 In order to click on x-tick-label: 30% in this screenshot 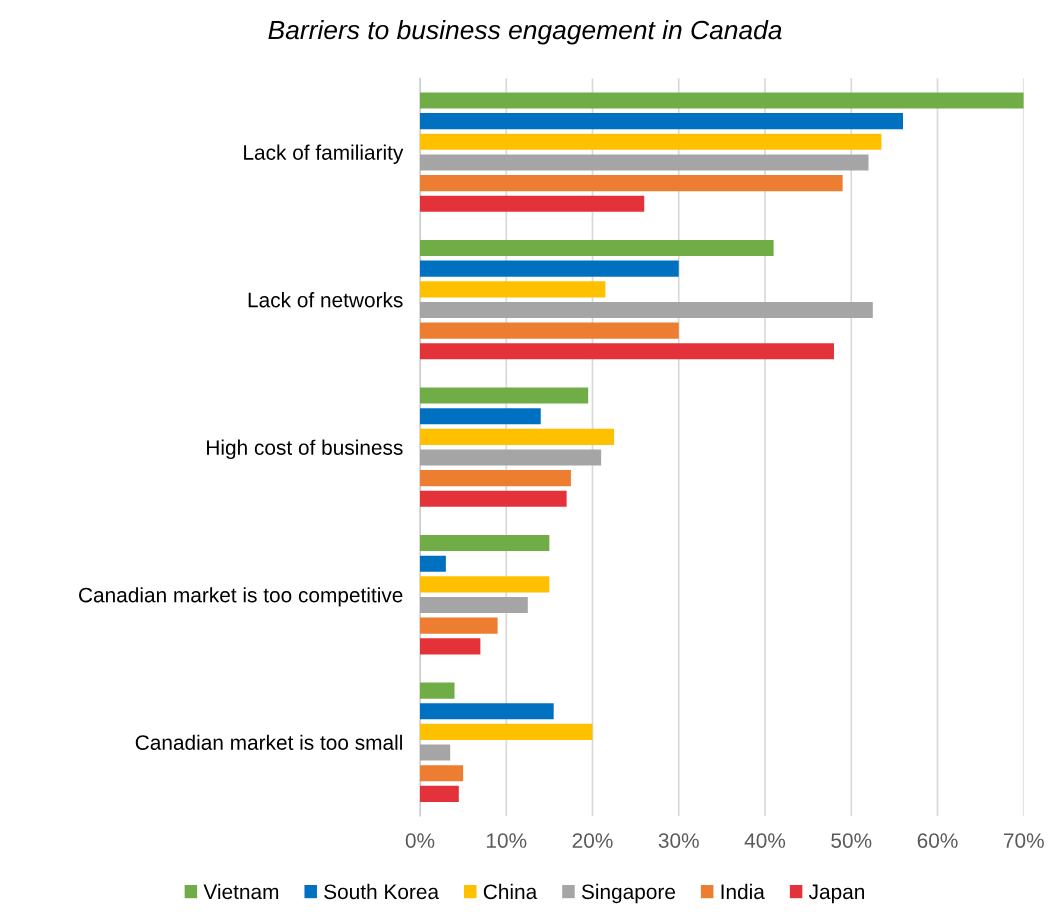, I will do `click(678, 840)`.